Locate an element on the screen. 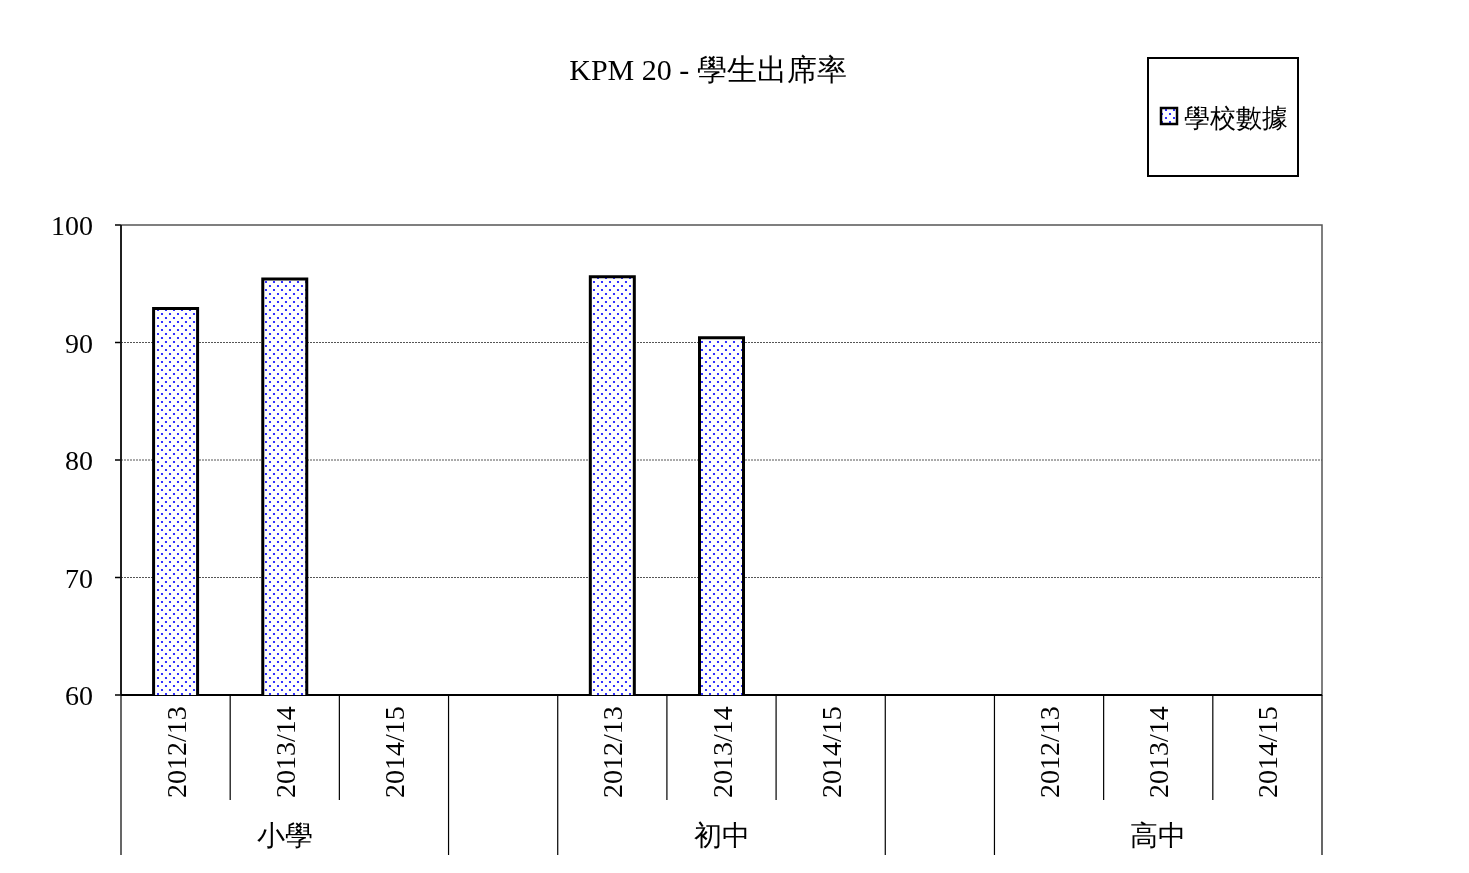 The image size is (1469, 873). text: 初中 is located at coordinates (721, 835).